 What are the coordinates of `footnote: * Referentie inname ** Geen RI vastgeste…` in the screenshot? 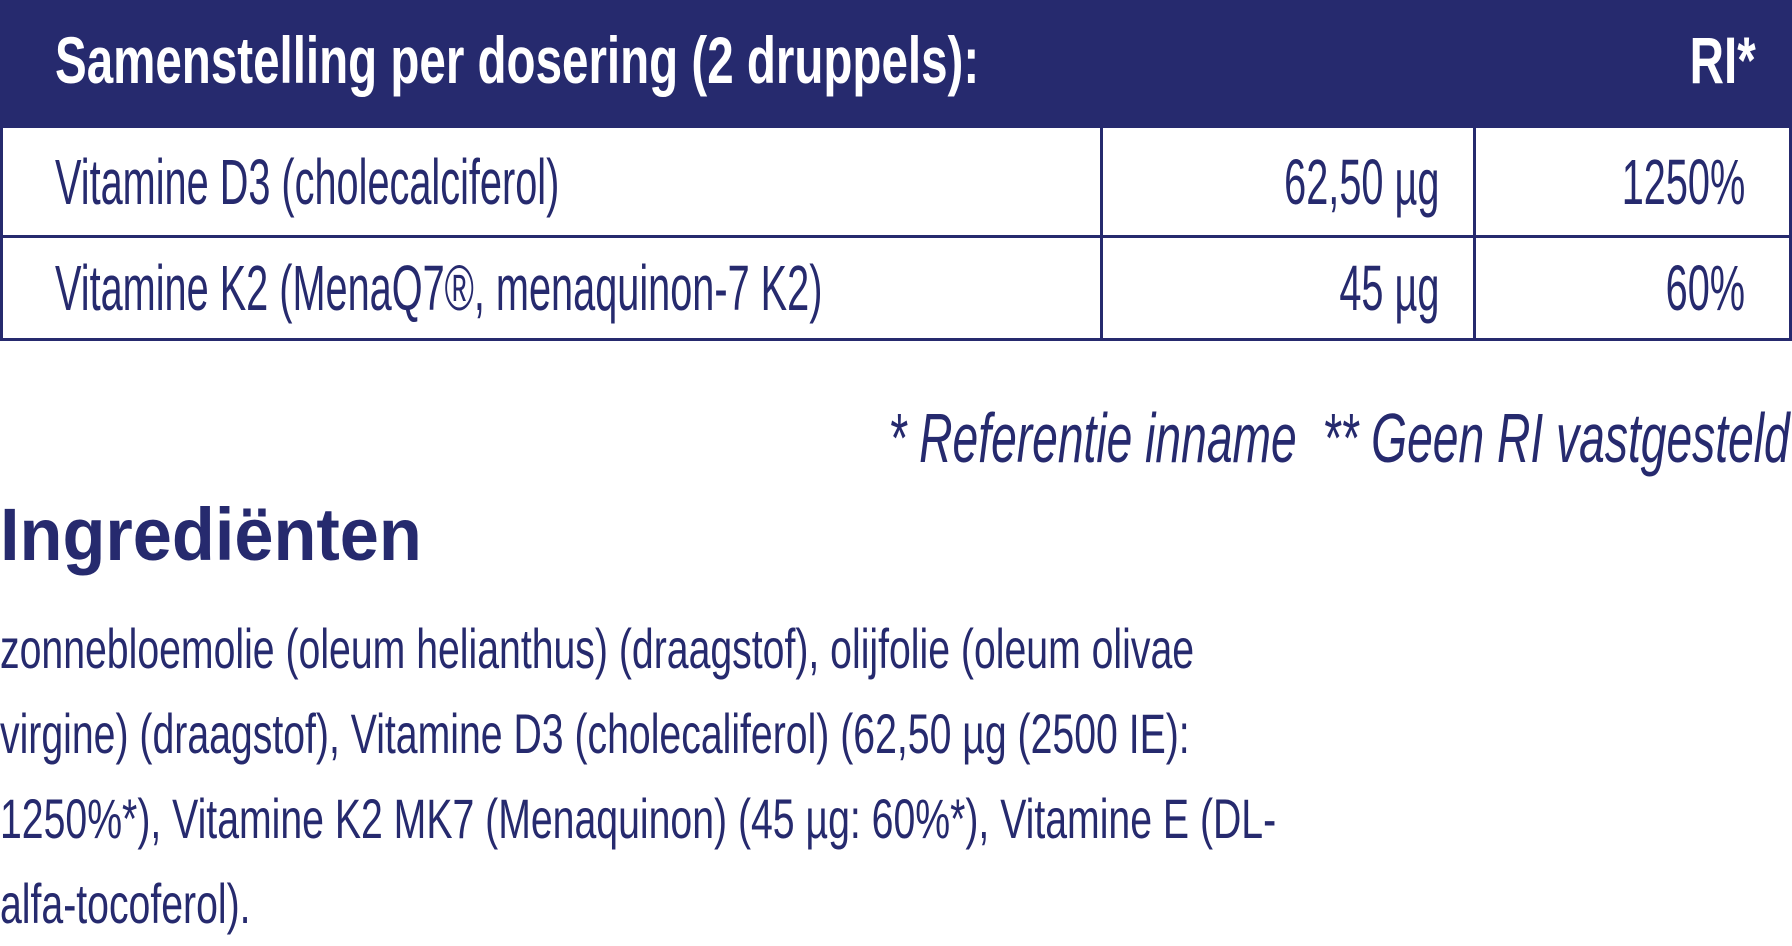 It's located at (1339, 438).